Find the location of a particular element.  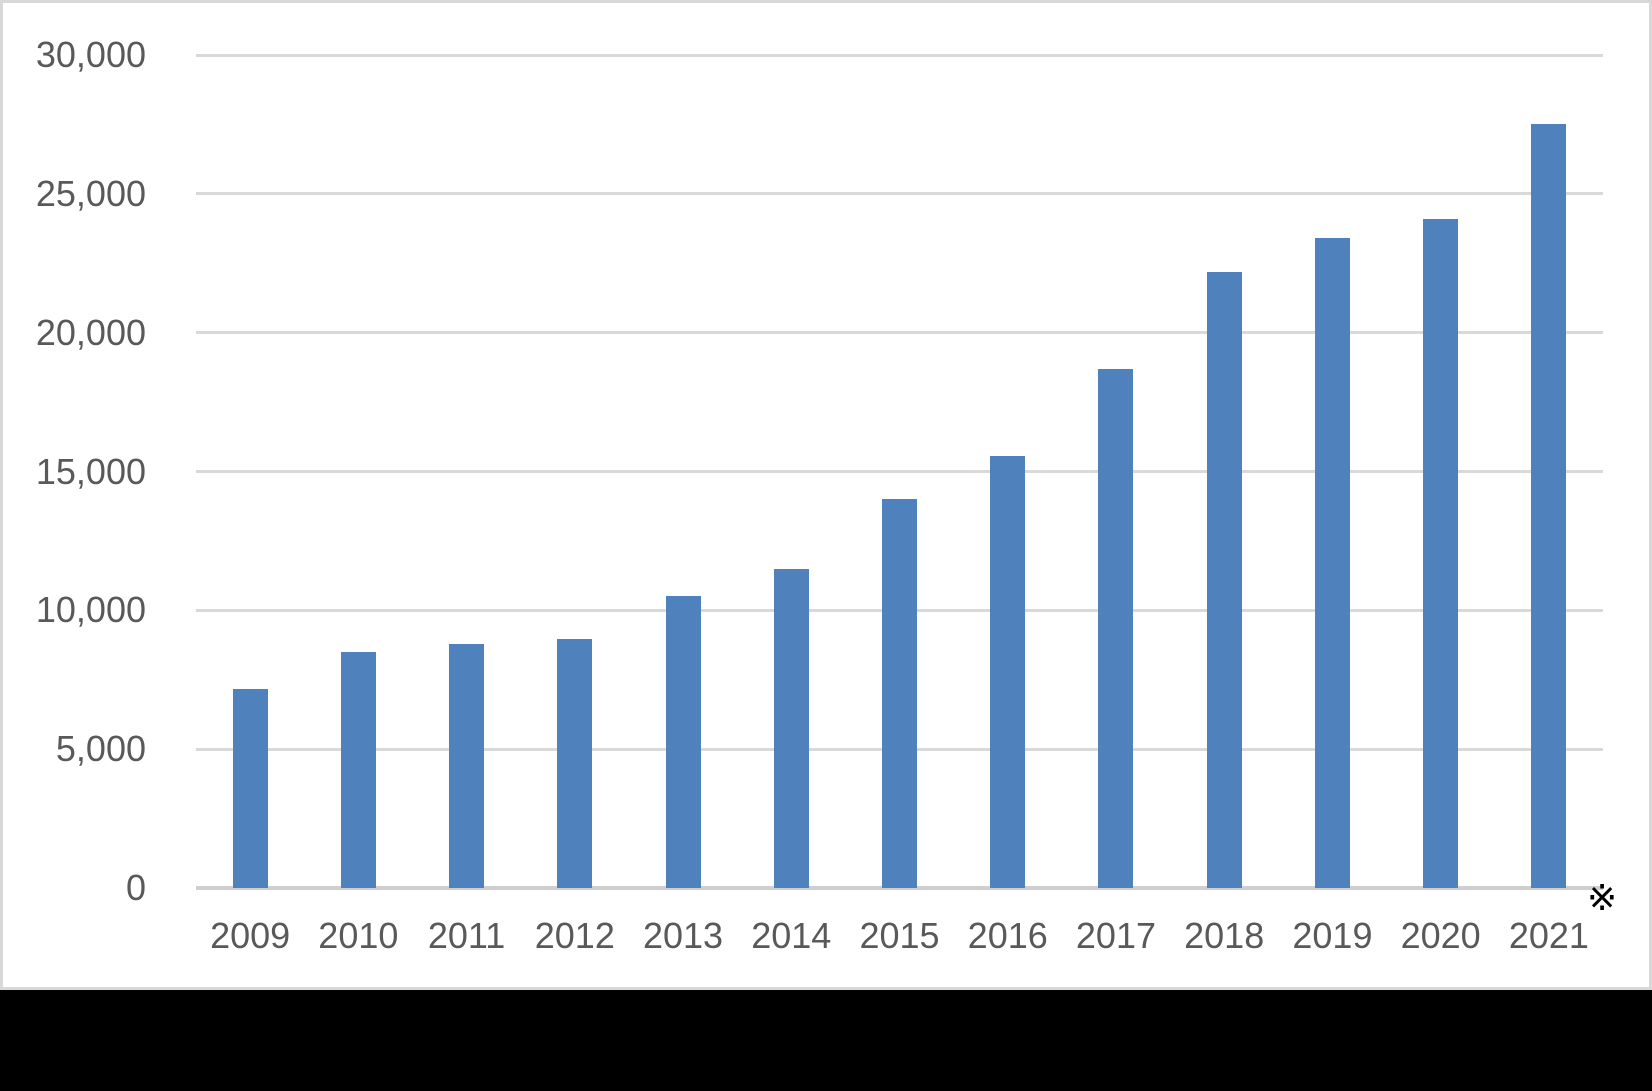

y-axis-label-0: 0 is located at coordinates (135, 887).